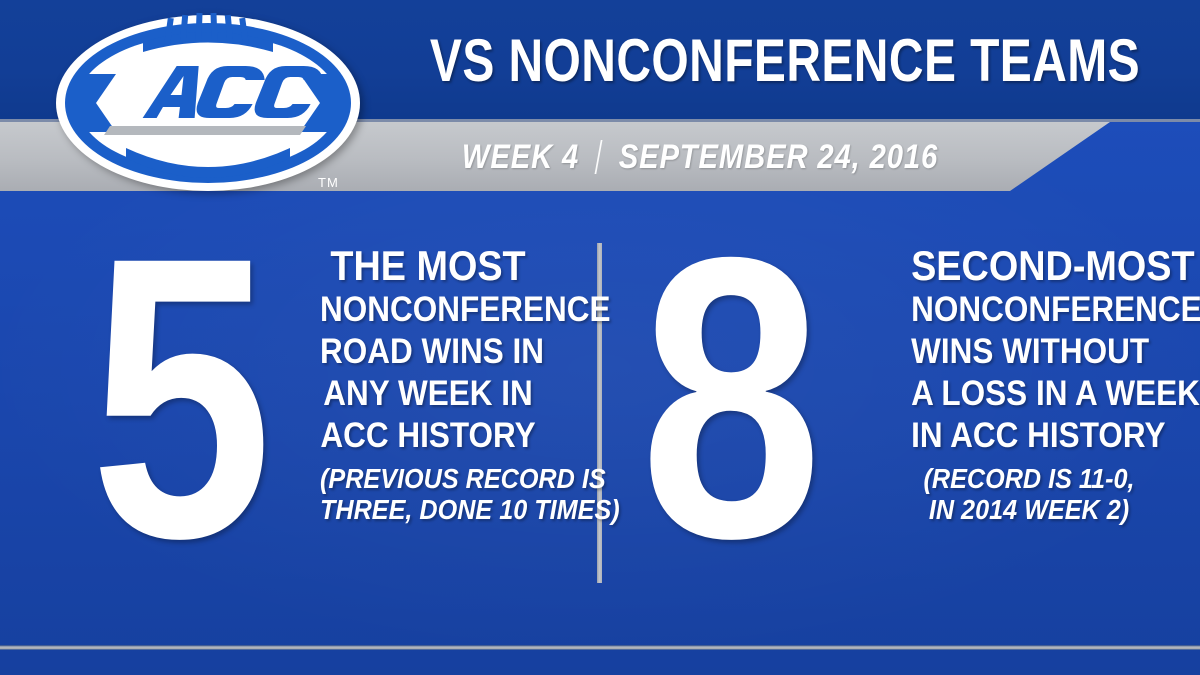  I want to click on bottom-rule, so click(600, 647).